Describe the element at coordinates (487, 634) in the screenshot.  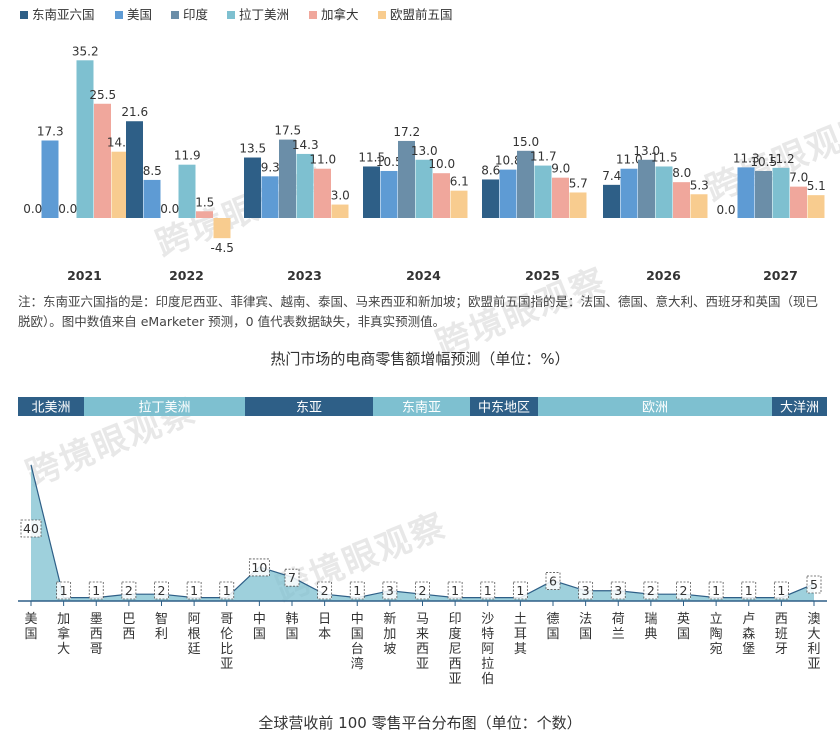
I see `x-tick-label: 特` at that location.